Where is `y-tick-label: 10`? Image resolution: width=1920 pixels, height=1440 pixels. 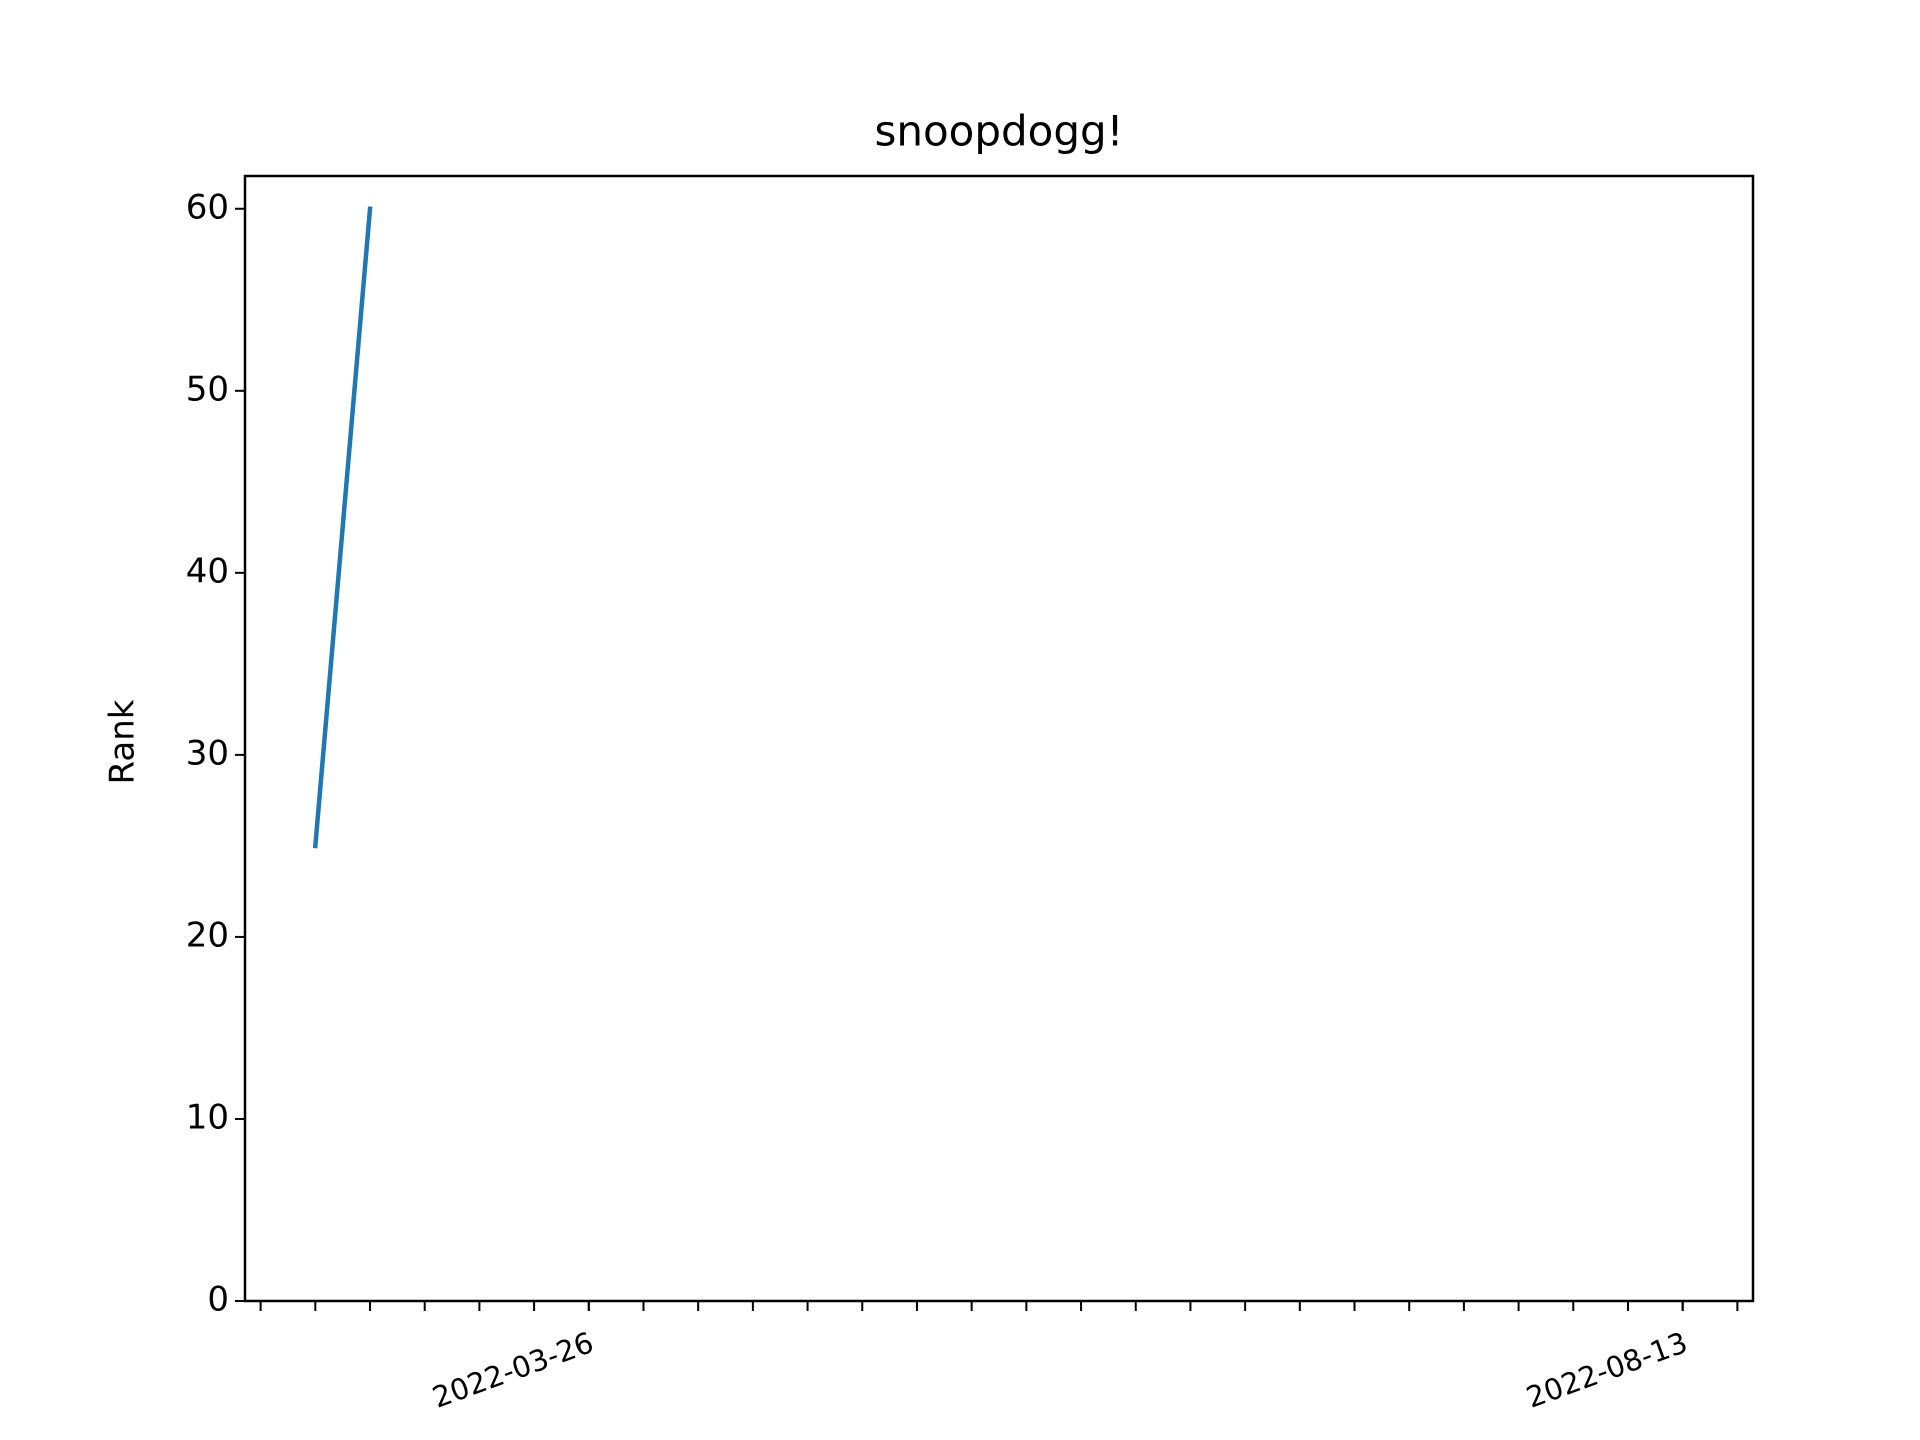 y-tick-label: 10 is located at coordinates (207, 1117).